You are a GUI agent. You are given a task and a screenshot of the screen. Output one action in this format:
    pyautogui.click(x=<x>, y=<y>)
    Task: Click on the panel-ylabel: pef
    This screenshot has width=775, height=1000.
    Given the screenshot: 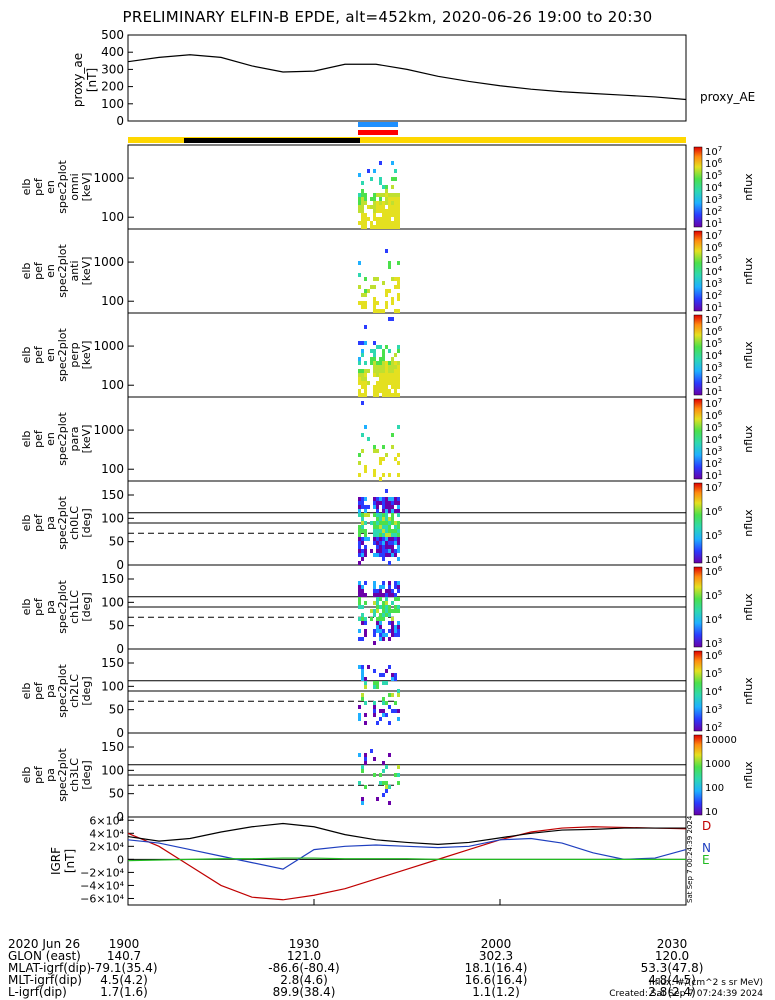 What is the action you would take?
    pyautogui.click(x=38, y=606)
    